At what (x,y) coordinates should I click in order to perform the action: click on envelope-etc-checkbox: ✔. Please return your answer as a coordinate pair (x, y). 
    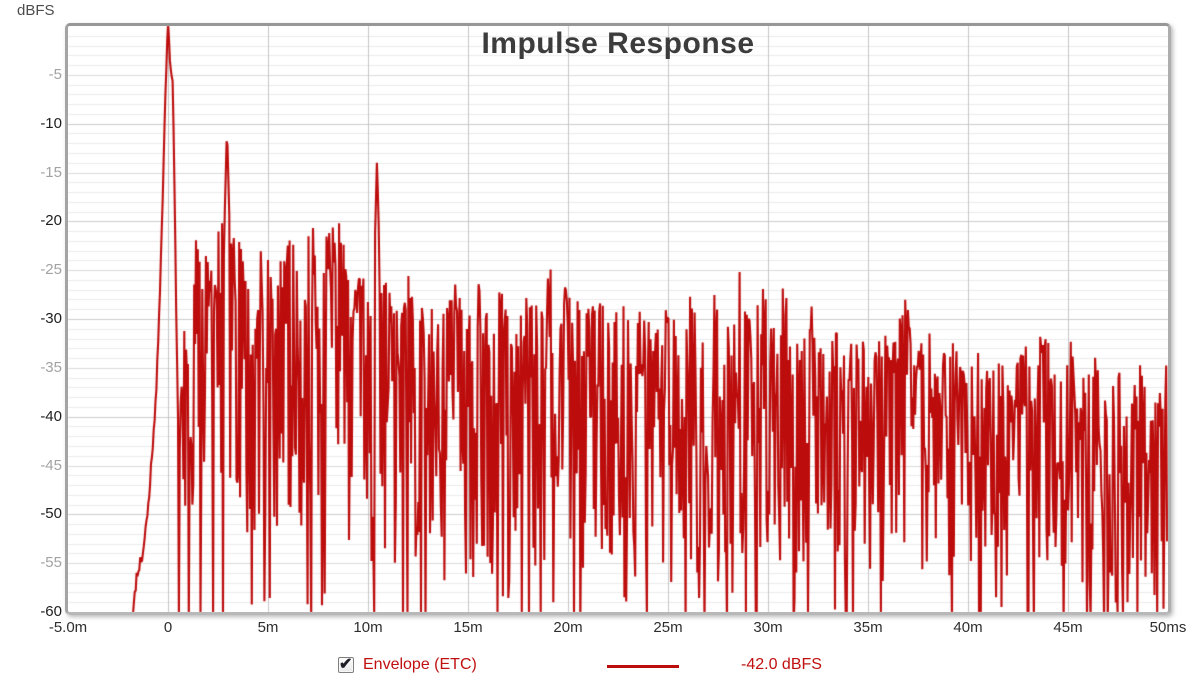
    Looking at the image, I should click on (346, 664).